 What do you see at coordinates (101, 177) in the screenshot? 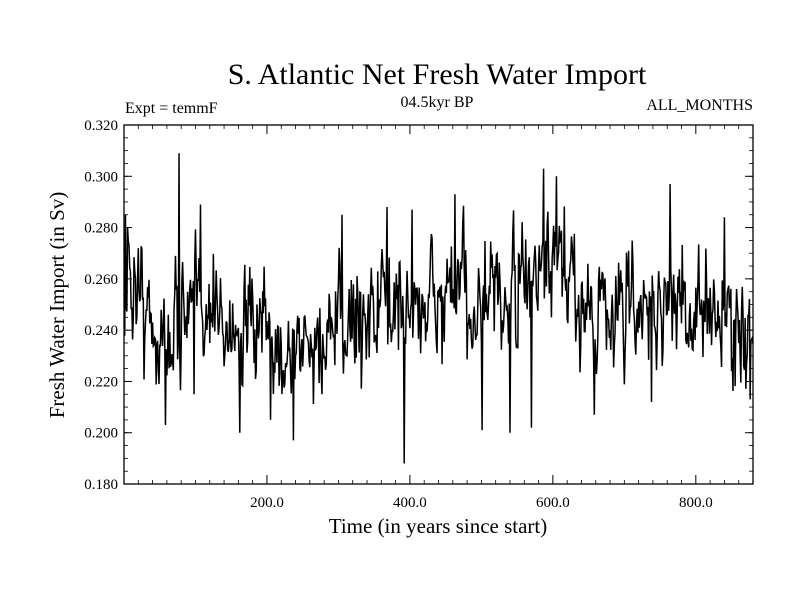
I see `y-tick-label: 0.300` at bounding box center [101, 177].